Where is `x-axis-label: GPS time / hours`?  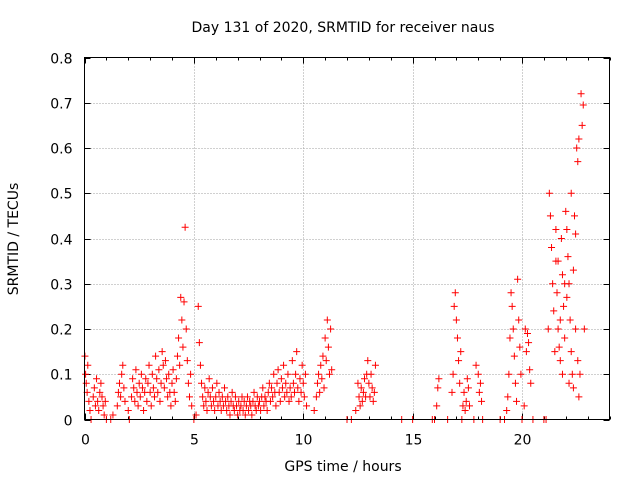 x-axis-label: GPS time / hours is located at coordinates (342, 467).